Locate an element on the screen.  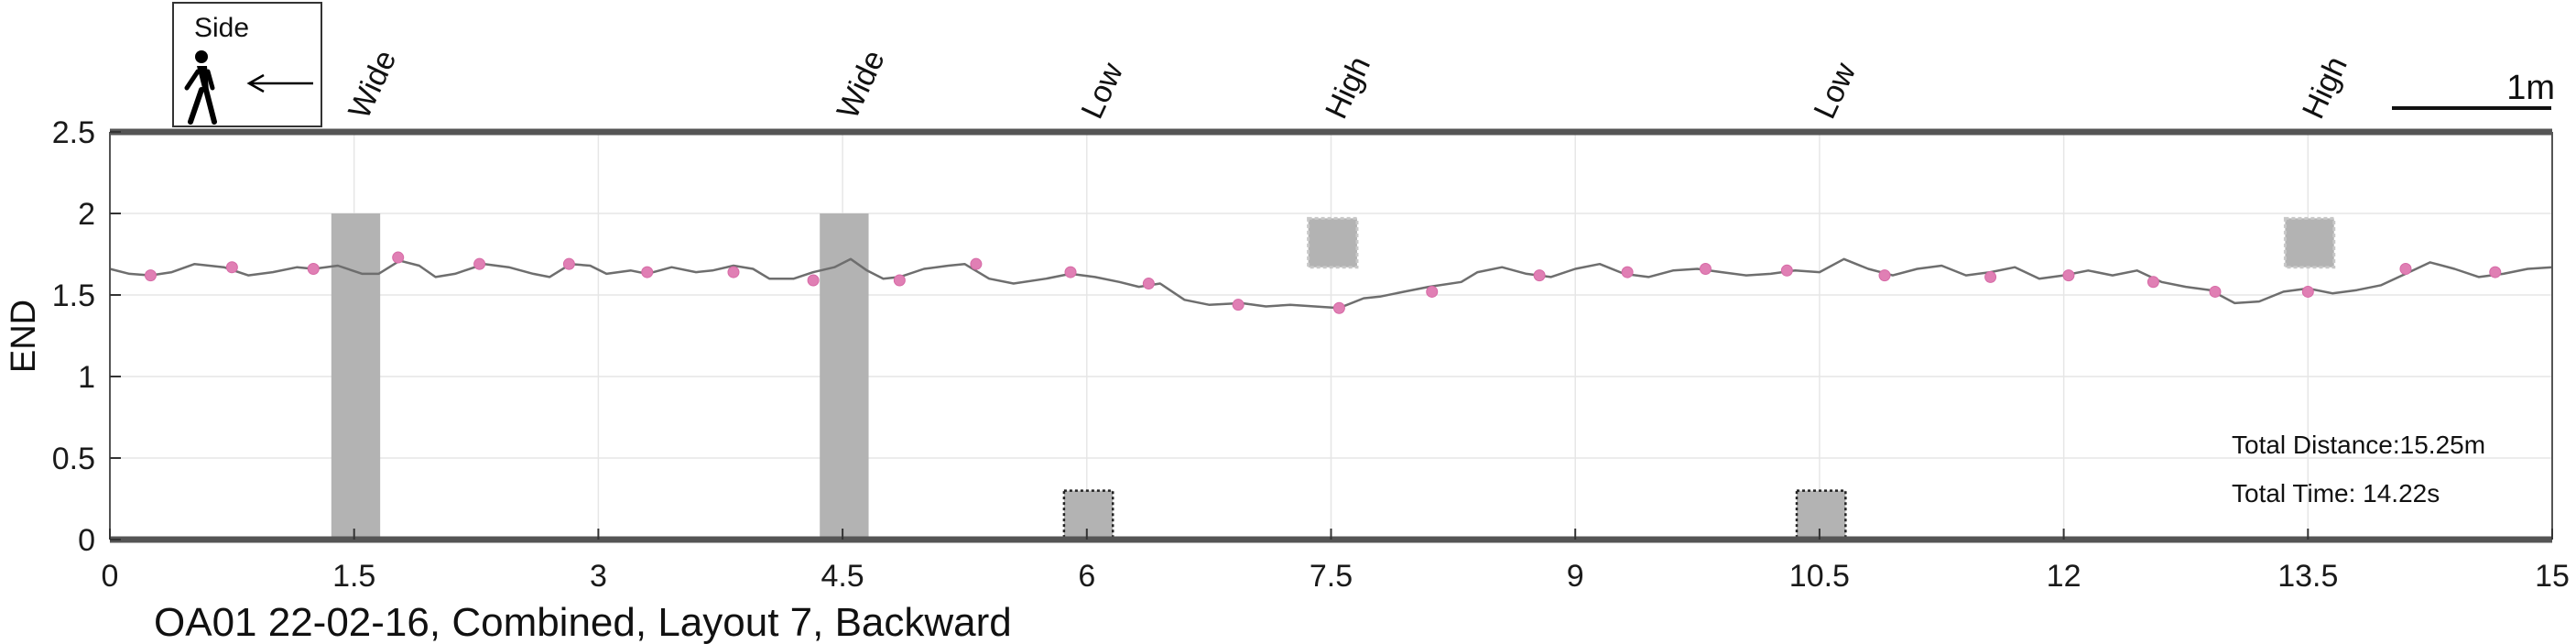
scale-bar-label: 1m is located at coordinates (2530, 88).